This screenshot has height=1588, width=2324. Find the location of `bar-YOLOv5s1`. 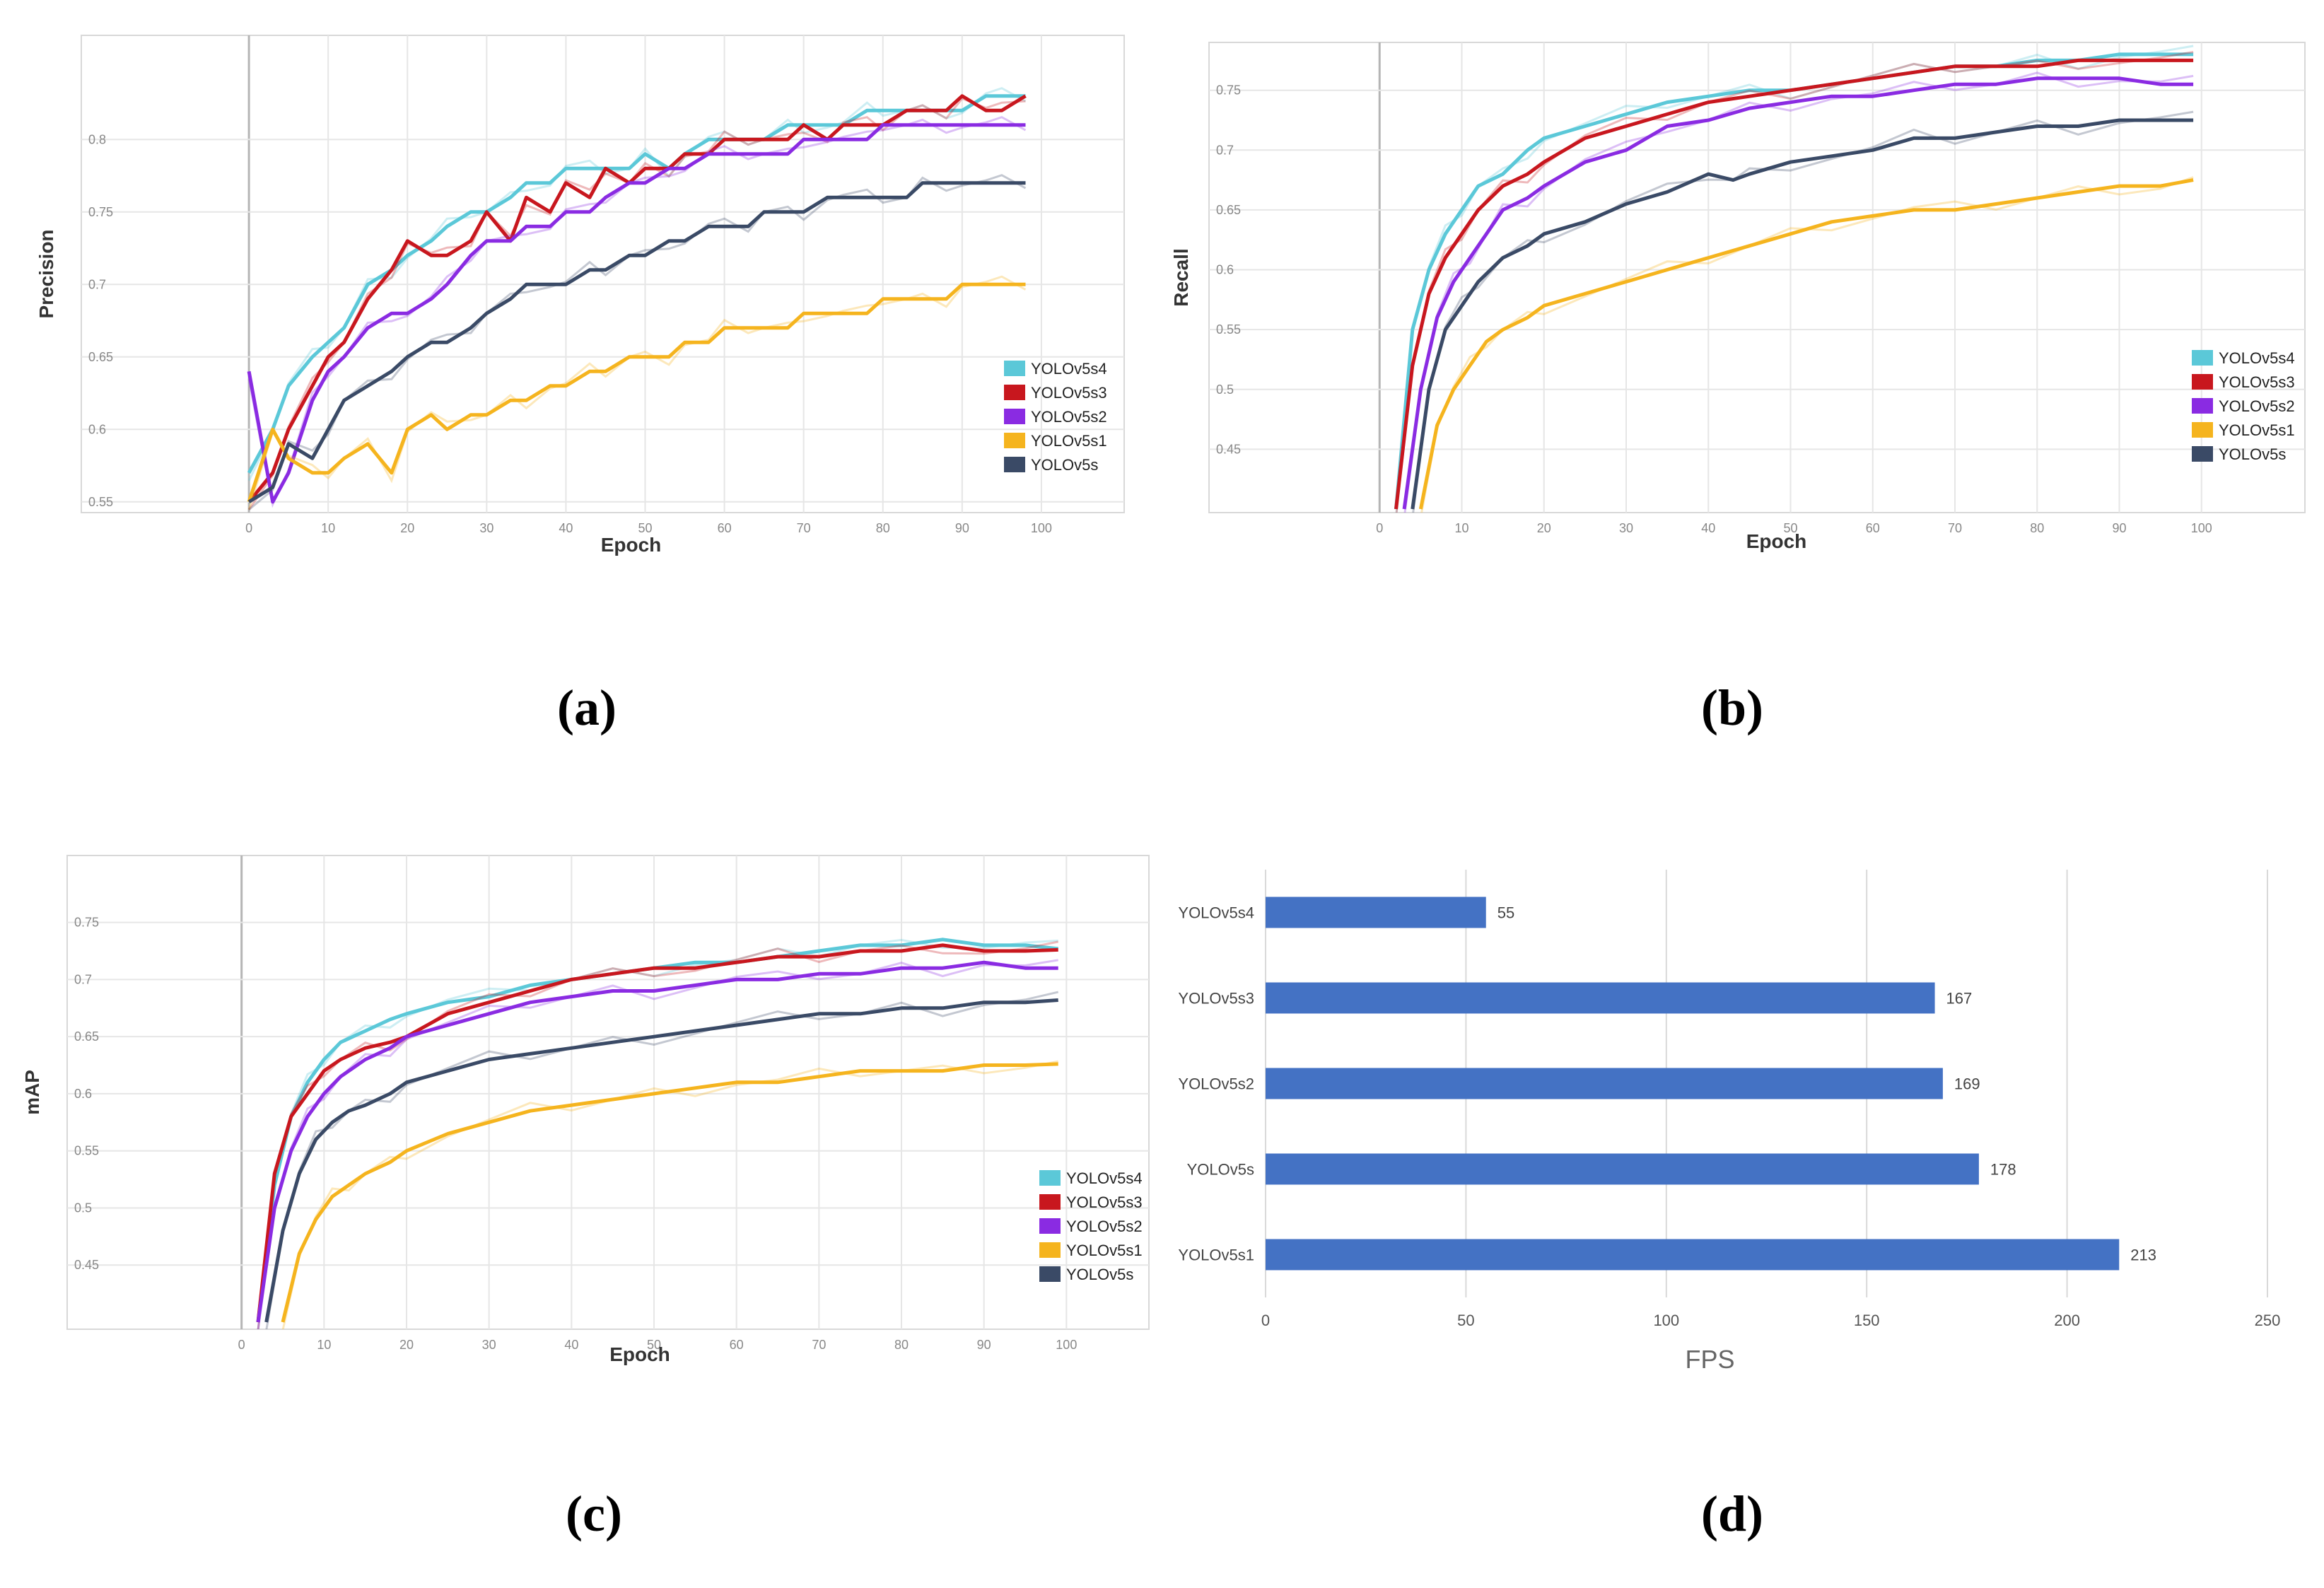

bar-YOLOv5s1 is located at coordinates (1693, 1255).